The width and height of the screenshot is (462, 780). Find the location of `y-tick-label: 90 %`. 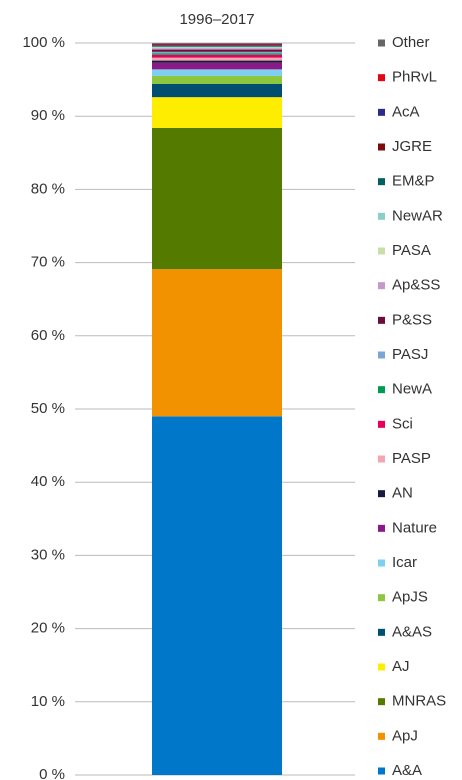

y-tick-label: 90 % is located at coordinates (48, 115).